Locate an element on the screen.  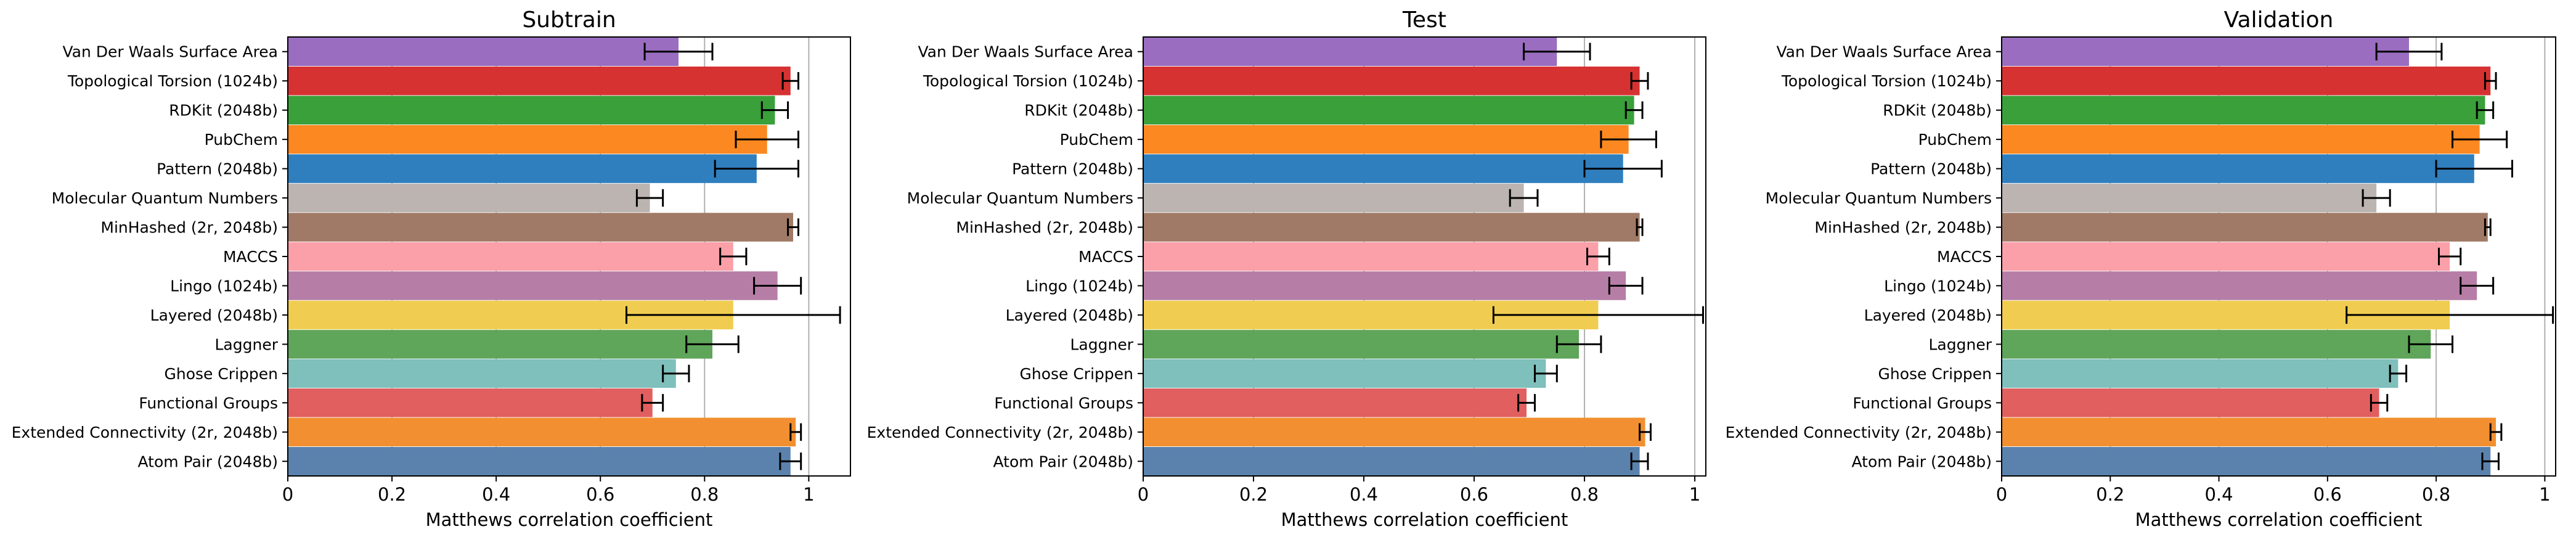
chart-title: Test is located at coordinates (1424, 20).